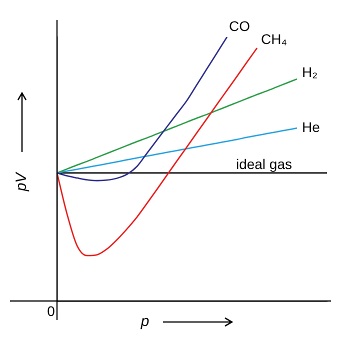 Image resolution: width=360 pixels, height=342 pixels. What do you see at coordinates (21, 181) in the screenshot?
I see `y-axis-title: pV` at bounding box center [21, 181].